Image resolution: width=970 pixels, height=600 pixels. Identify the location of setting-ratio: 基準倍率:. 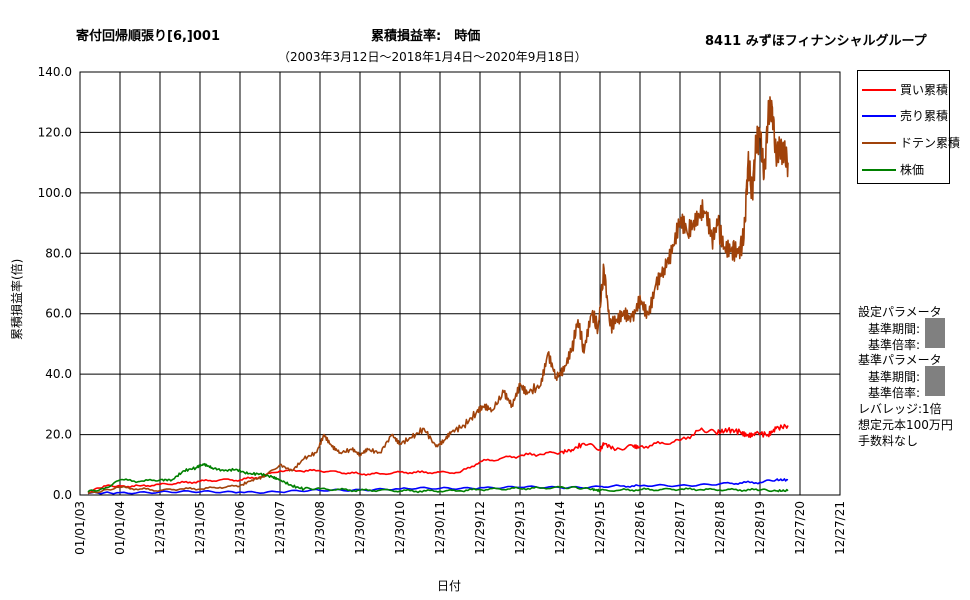
(894, 345).